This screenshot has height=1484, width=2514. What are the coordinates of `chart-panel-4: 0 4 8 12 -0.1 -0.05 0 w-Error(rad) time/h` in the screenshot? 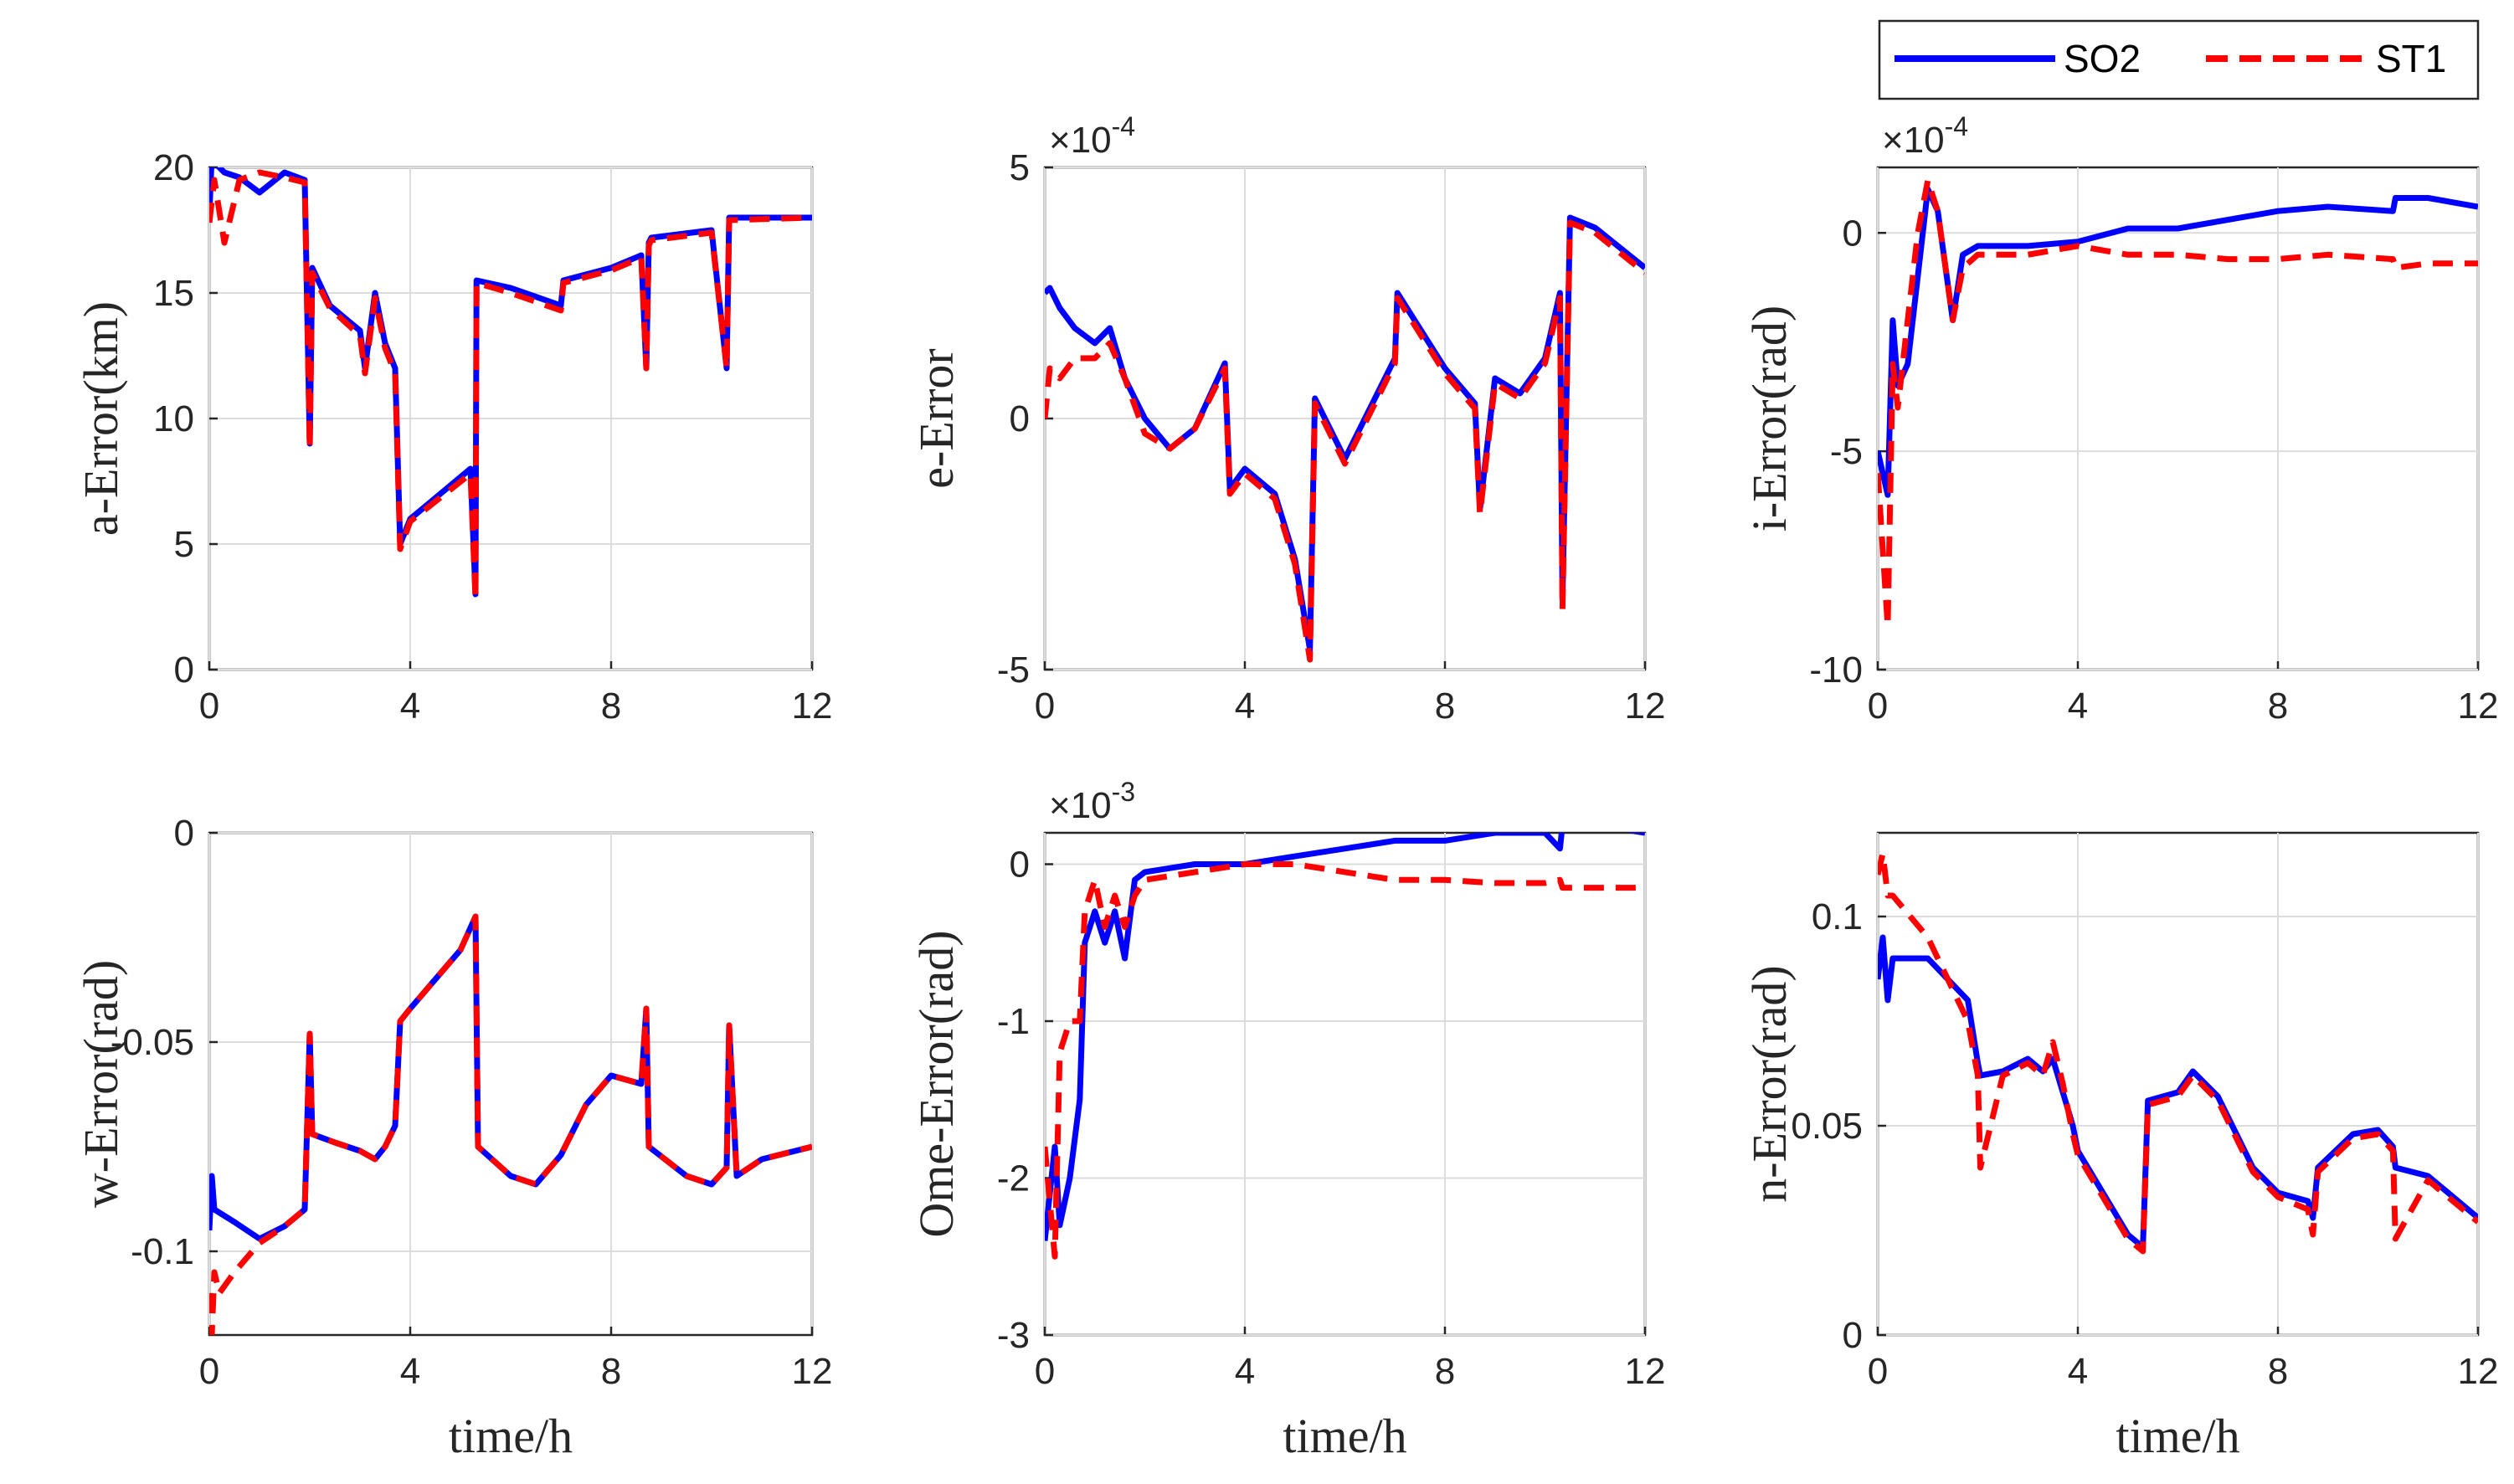 It's located at (453, 1138).